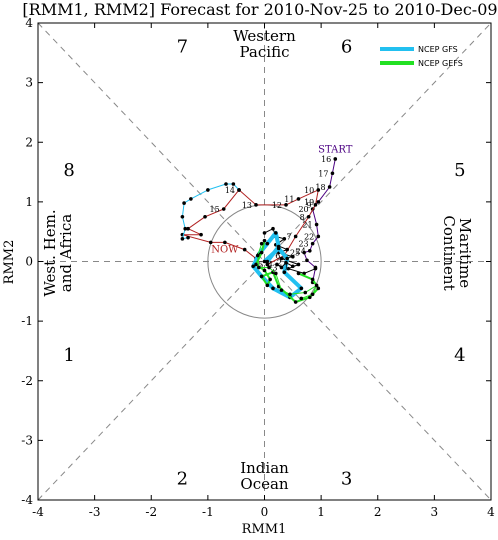 This screenshot has height=540, width=498. What do you see at coordinates (440, 63) in the screenshot?
I see `legend-label: NCEP GEFS` at bounding box center [440, 63].